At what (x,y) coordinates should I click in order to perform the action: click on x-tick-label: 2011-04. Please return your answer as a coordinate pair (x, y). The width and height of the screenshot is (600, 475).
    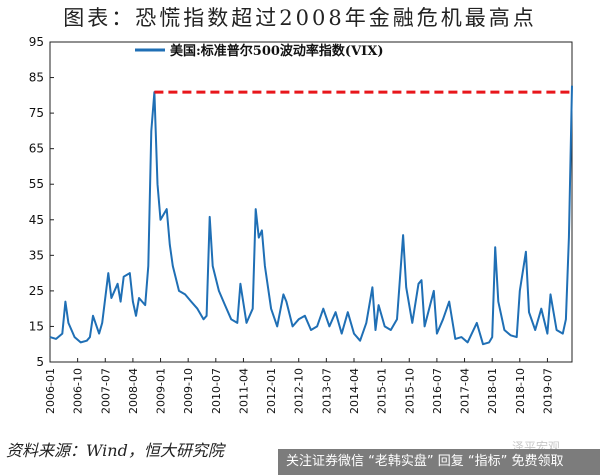
    Looking at the image, I should click on (243, 391).